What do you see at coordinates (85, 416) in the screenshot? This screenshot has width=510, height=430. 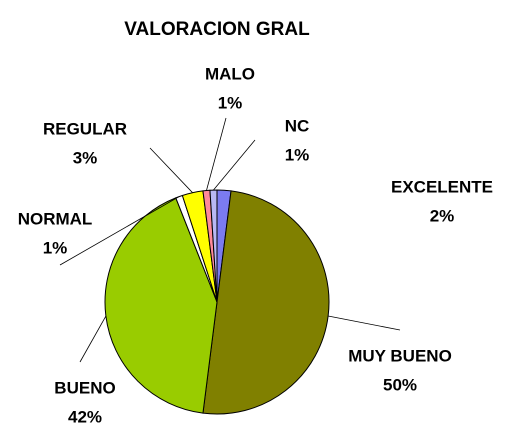 I see `slice-value-label: 42%` at bounding box center [85, 416].